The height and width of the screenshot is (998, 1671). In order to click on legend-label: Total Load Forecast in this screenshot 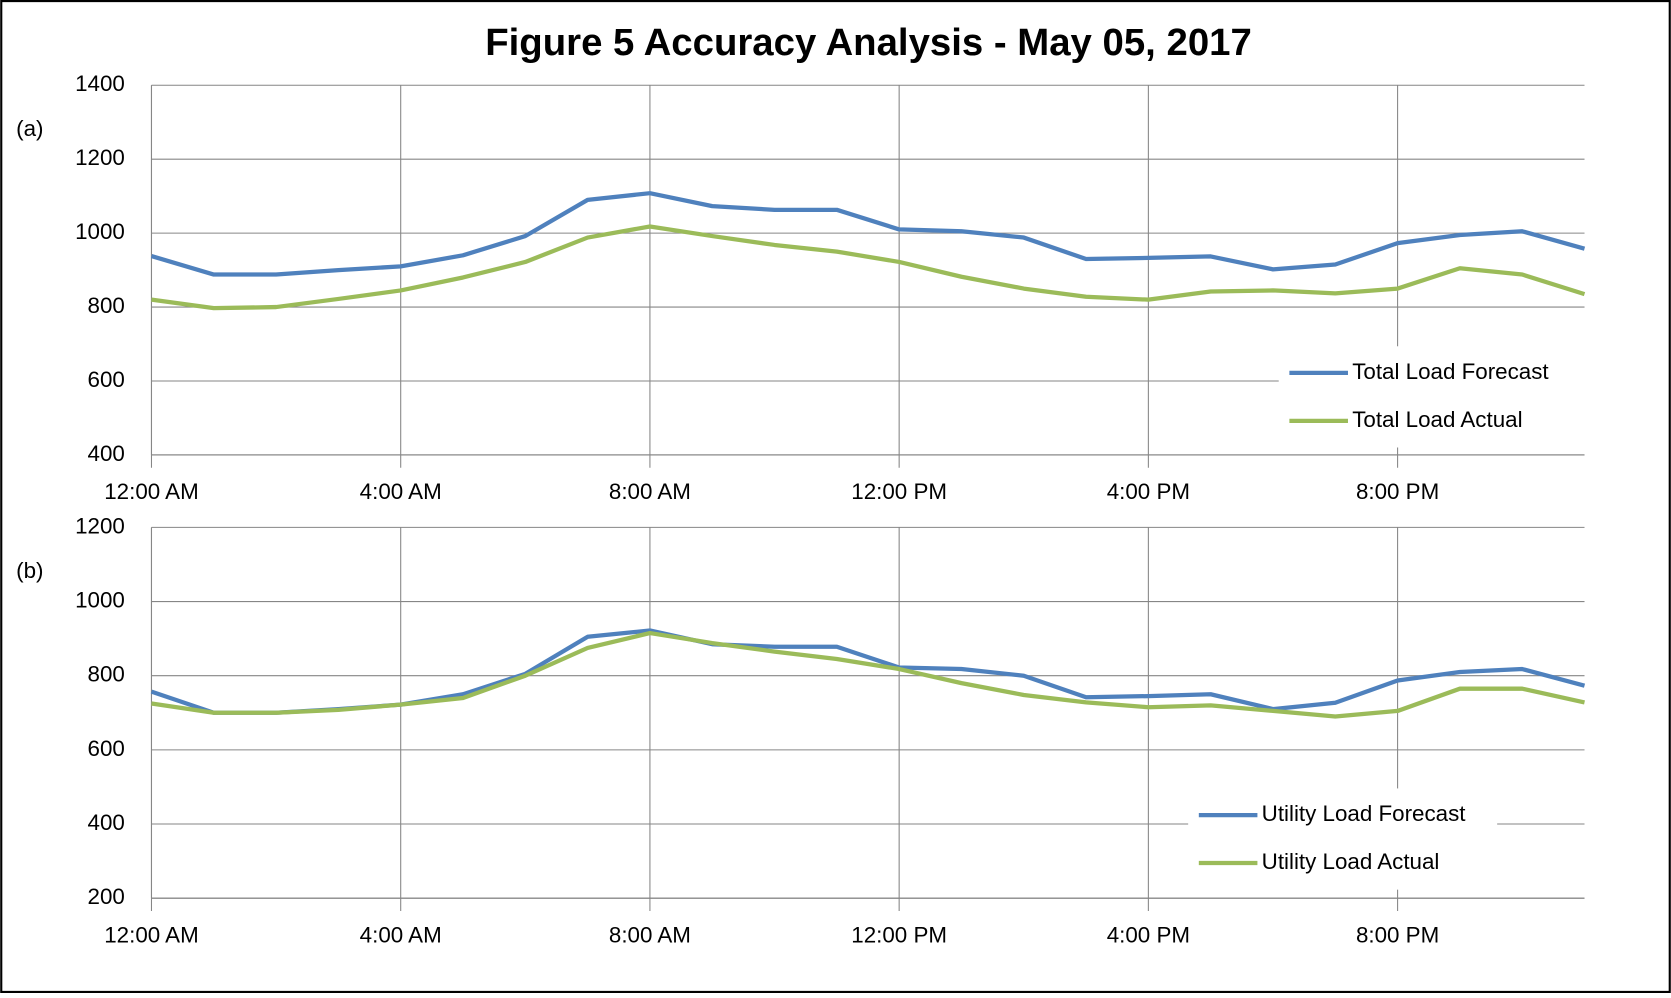, I will do `click(1450, 371)`.